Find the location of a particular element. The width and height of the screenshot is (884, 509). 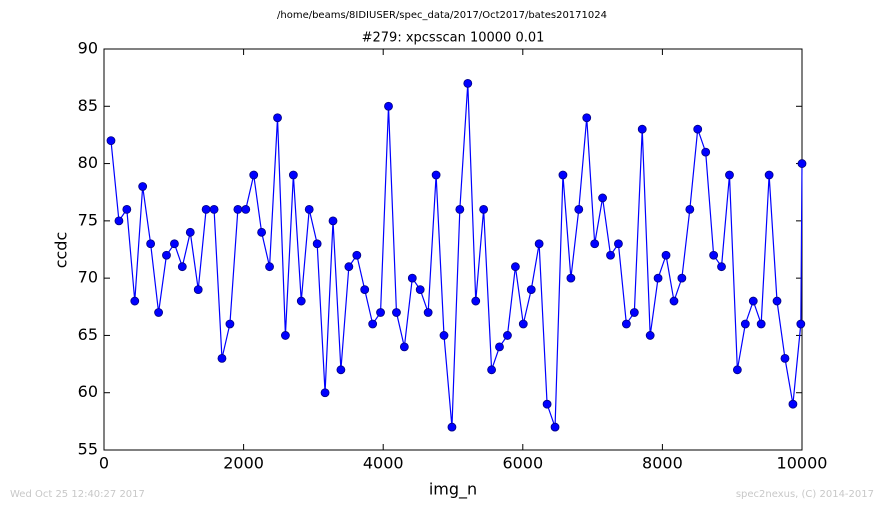

y-tick-label: 55 is located at coordinates (88, 449).